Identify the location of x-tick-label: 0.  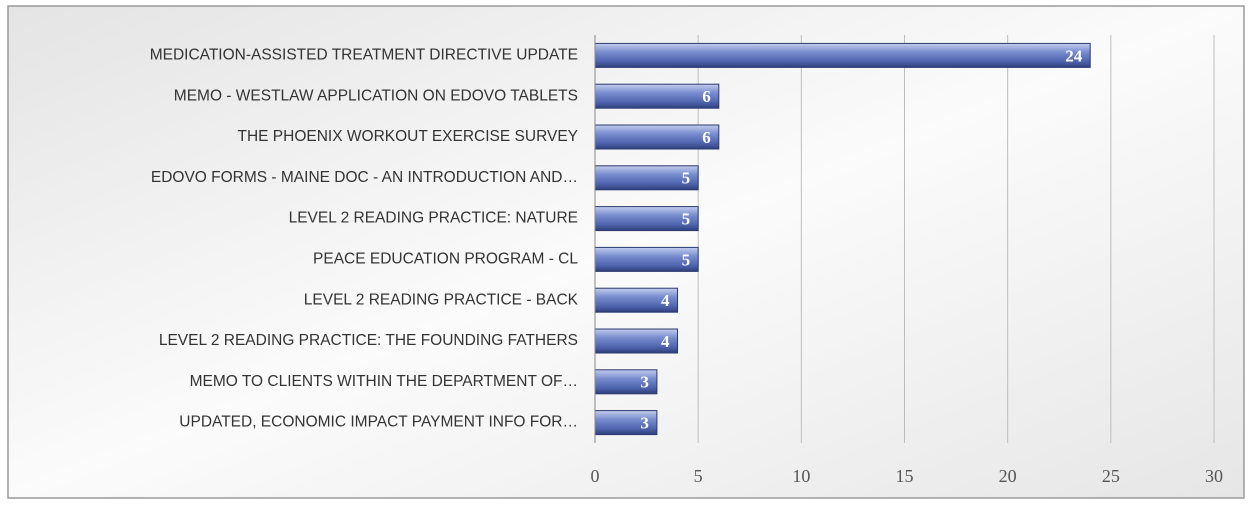
(595, 476).